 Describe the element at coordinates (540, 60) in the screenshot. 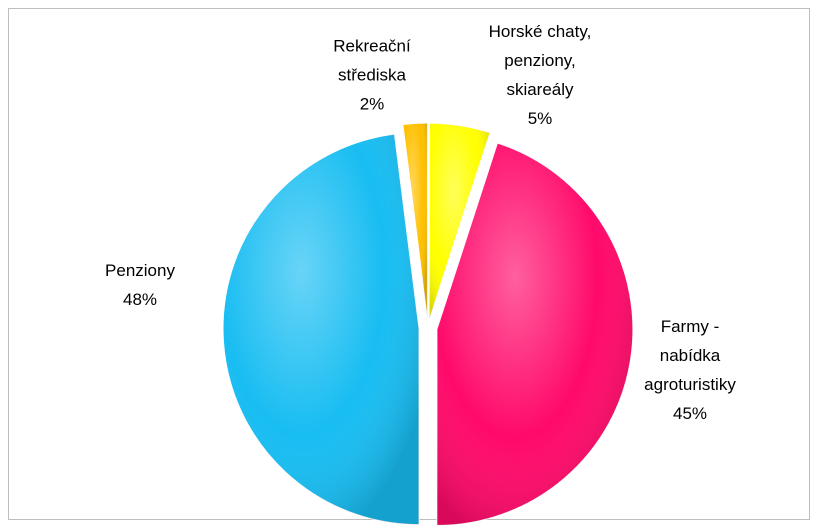

I see `slice-name: Horské chaty, penziony, skiareály` at that location.